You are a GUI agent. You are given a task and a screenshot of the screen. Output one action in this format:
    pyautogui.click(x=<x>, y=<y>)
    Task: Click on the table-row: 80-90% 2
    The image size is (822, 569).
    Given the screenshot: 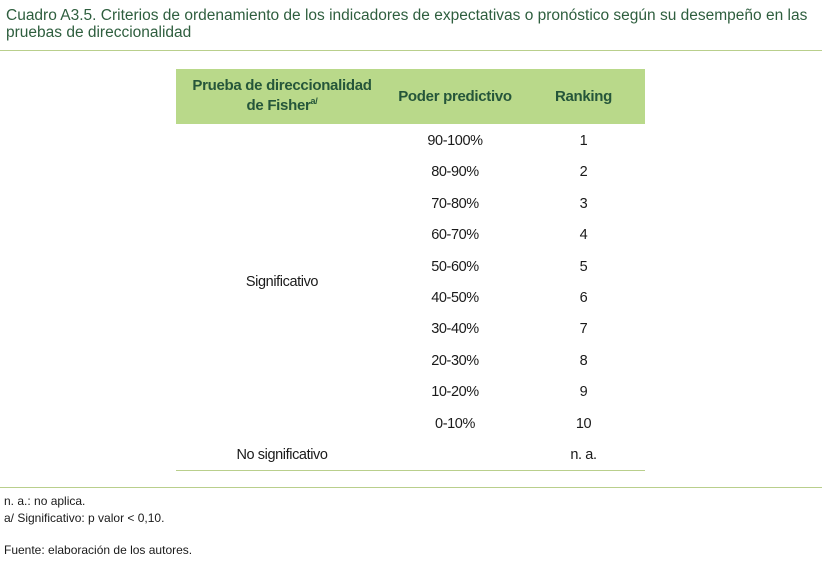 What is the action you would take?
    pyautogui.click(x=516, y=174)
    